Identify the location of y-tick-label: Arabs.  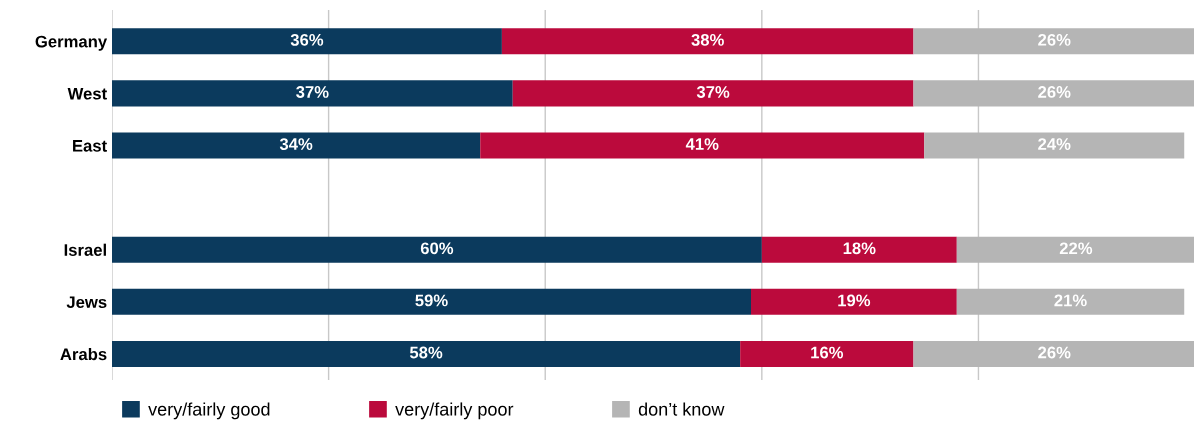
(83, 354).